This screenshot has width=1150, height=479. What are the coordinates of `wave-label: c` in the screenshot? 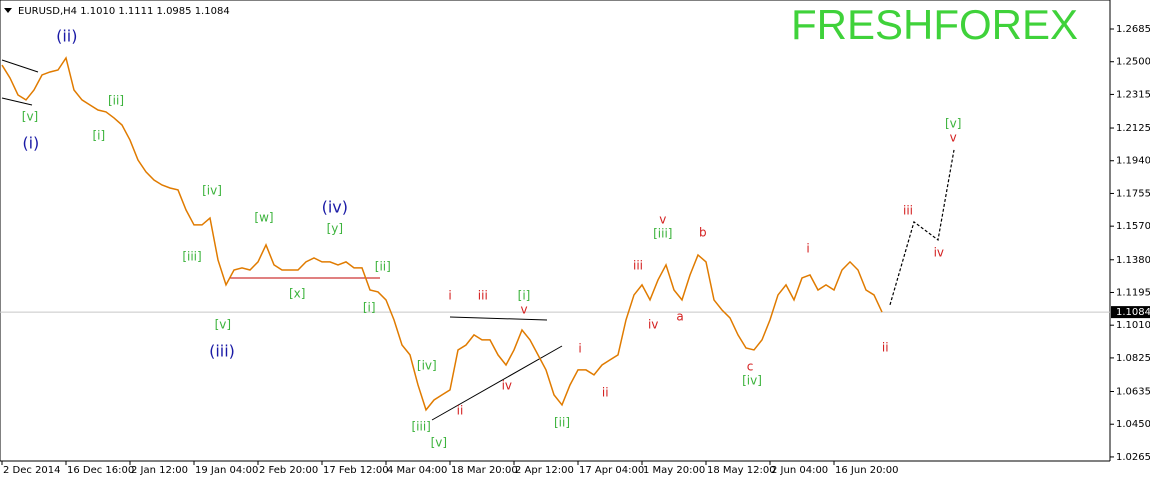 It's located at (750, 366).